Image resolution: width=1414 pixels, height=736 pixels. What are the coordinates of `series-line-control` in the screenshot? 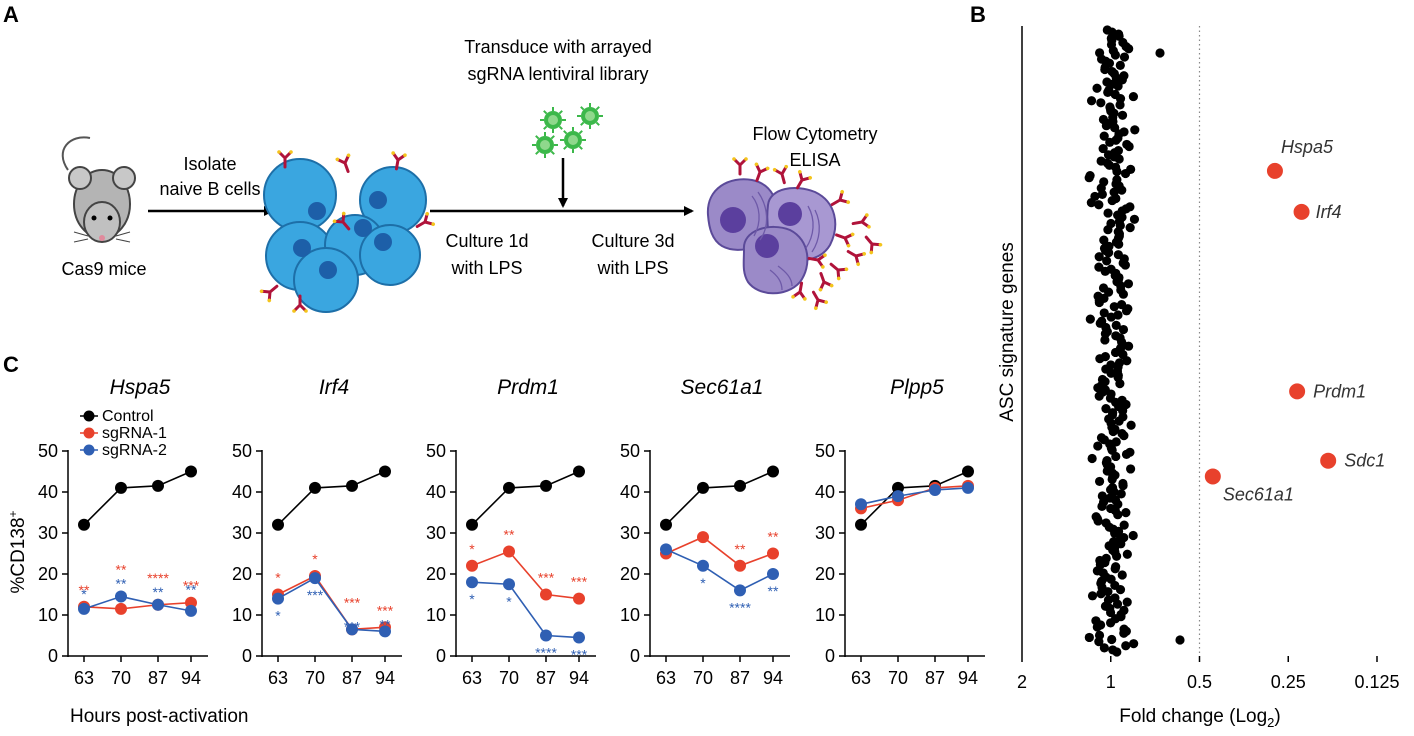 It's located at (525, 498).